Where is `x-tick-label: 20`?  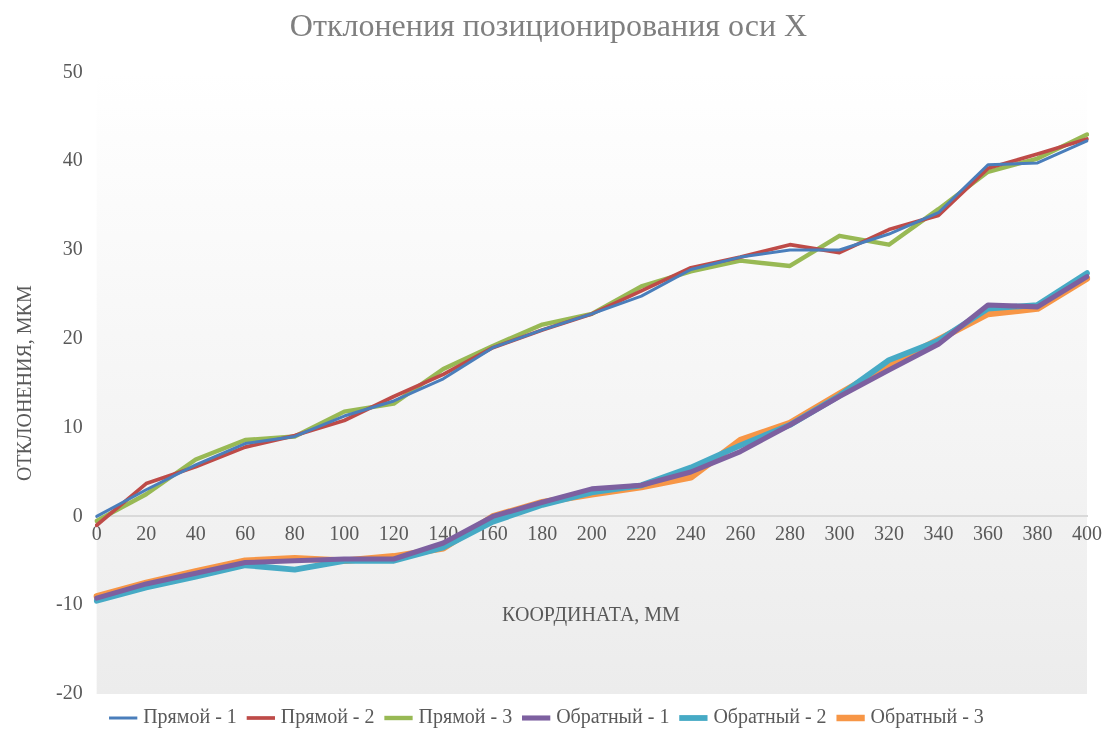 x-tick-label: 20 is located at coordinates (146, 532).